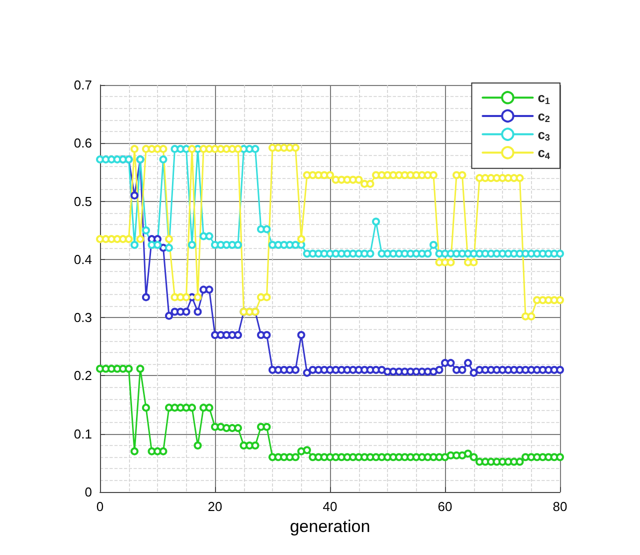  What do you see at coordinates (83, 143) in the screenshot?
I see `y-tick-label: 0.6` at bounding box center [83, 143].